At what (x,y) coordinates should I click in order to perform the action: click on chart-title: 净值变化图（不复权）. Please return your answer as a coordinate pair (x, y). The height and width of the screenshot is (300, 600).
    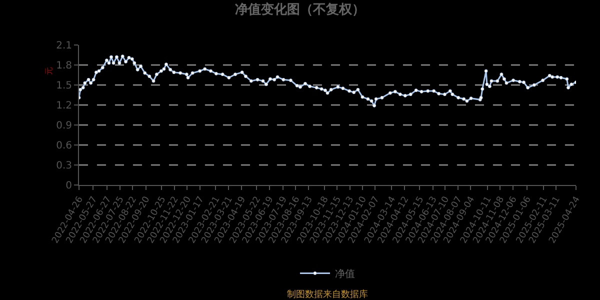
    Looking at the image, I should click on (300, 10).